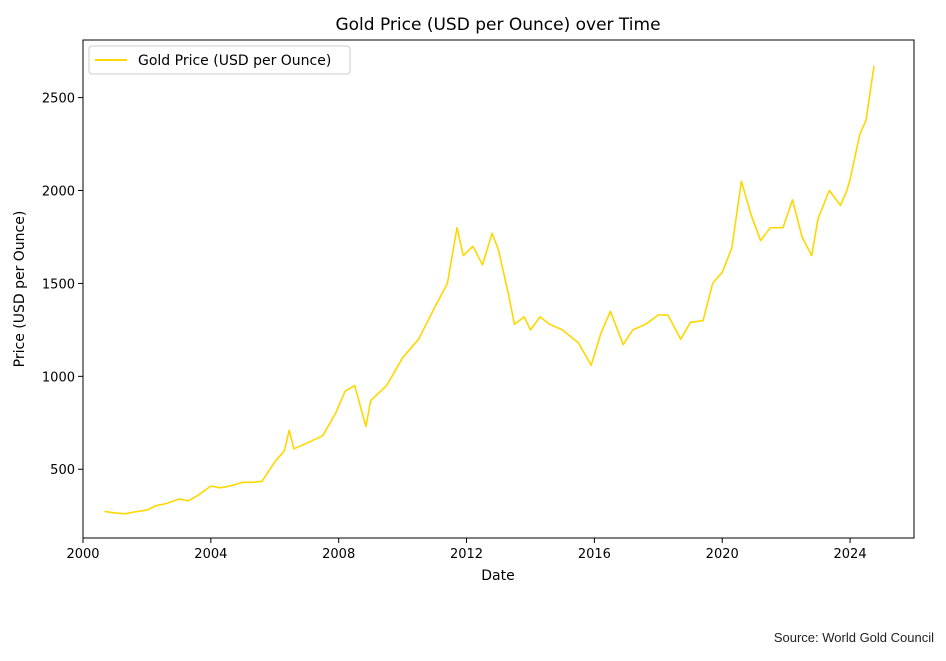 This screenshot has height=661, width=946. What do you see at coordinates (58, 377) in the screenshot?
I see `y-tick-label: 1000` at bounding box center [58, 377].